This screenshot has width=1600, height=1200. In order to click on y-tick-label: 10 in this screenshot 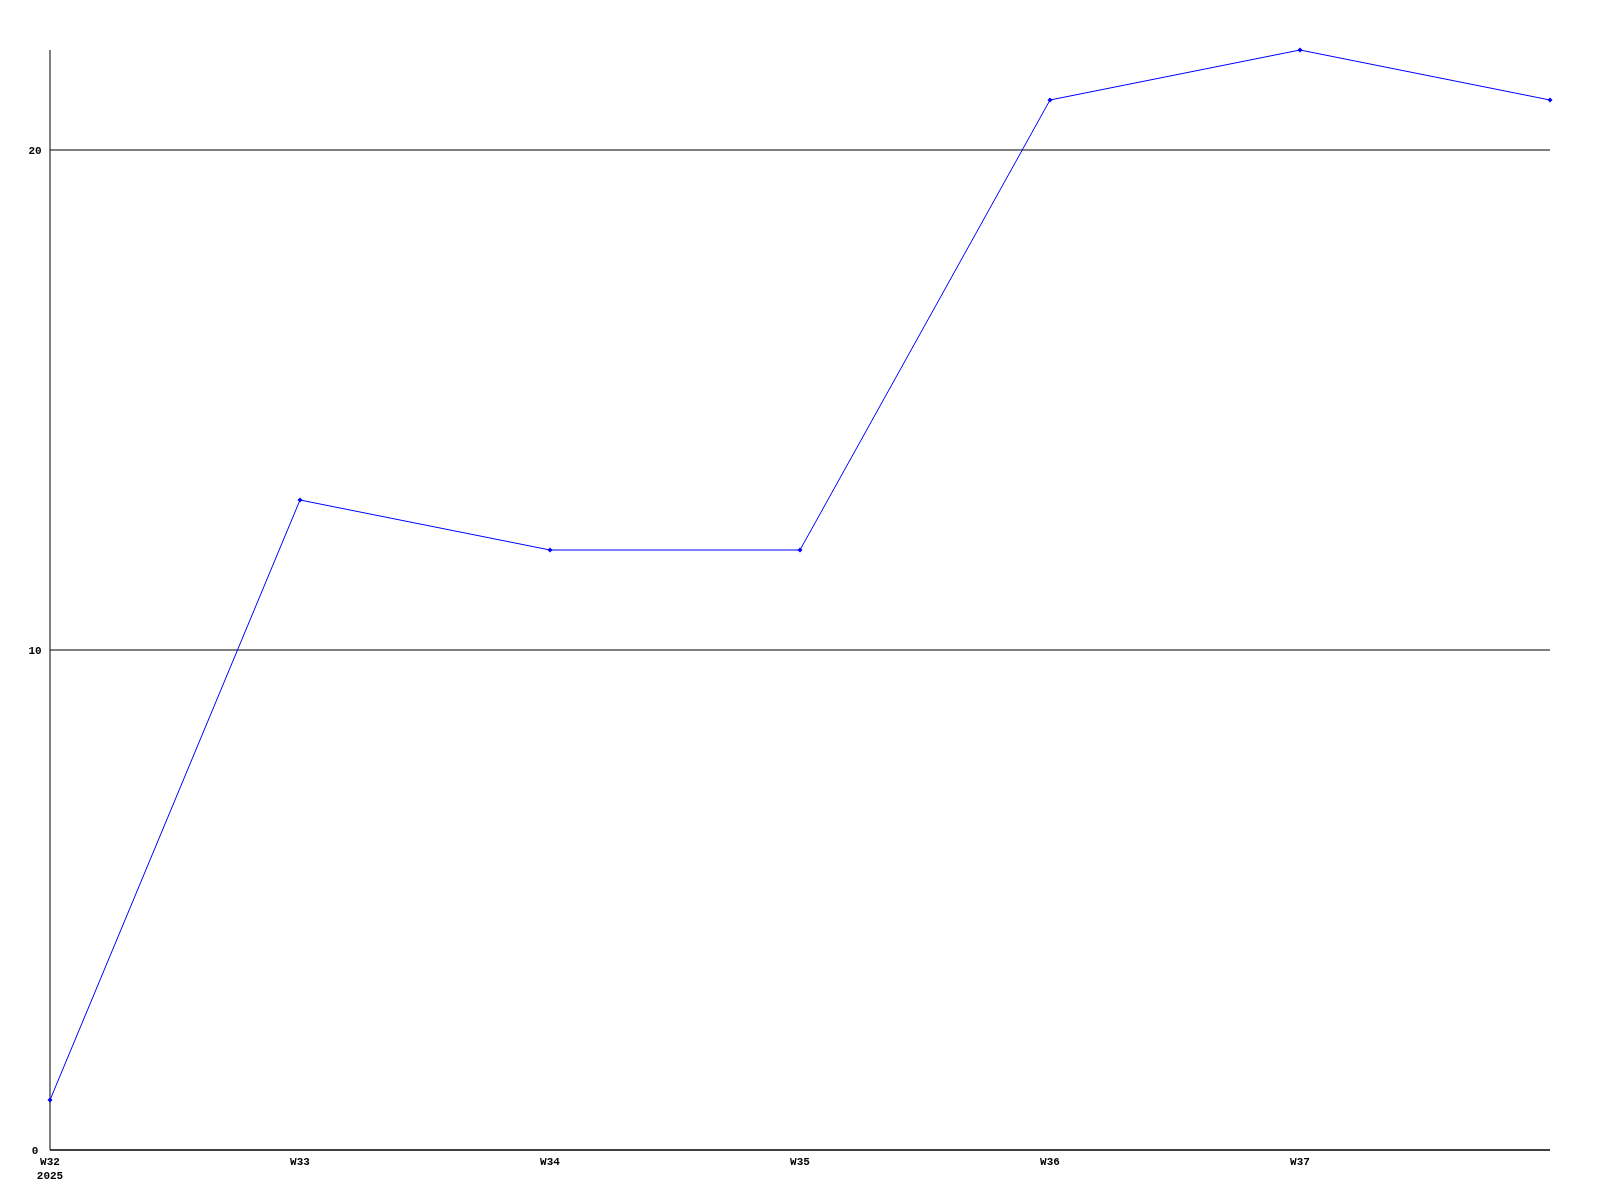, I will do `click(35, 651)`.